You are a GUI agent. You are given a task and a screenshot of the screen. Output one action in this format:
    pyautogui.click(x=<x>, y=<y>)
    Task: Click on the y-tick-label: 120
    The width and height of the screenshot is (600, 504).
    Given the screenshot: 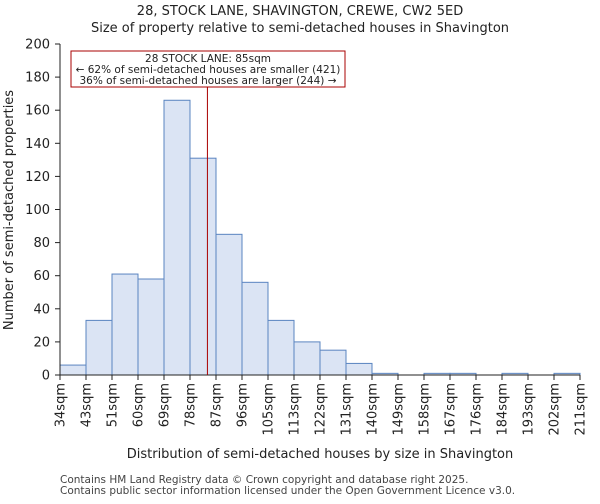 What is the action you would take?
    pyautogui.click(x=37, y=177)
    